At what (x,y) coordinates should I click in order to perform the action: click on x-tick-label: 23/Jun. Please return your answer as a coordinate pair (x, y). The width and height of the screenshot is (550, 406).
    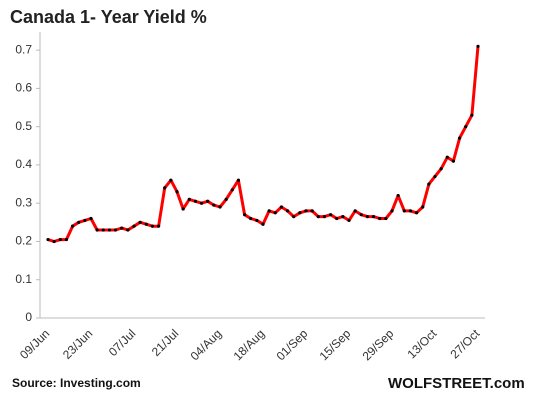
    Looking at the image, I should click on (77, 343).